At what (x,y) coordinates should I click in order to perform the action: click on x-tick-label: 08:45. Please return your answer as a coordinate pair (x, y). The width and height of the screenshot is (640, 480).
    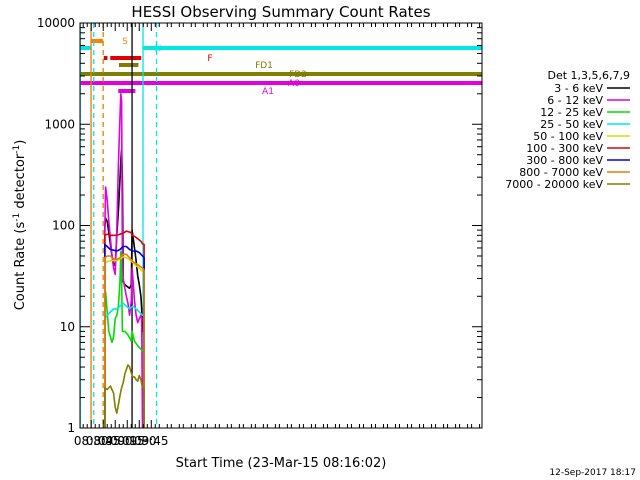
    Looking at the image, I should click on (103, 441).